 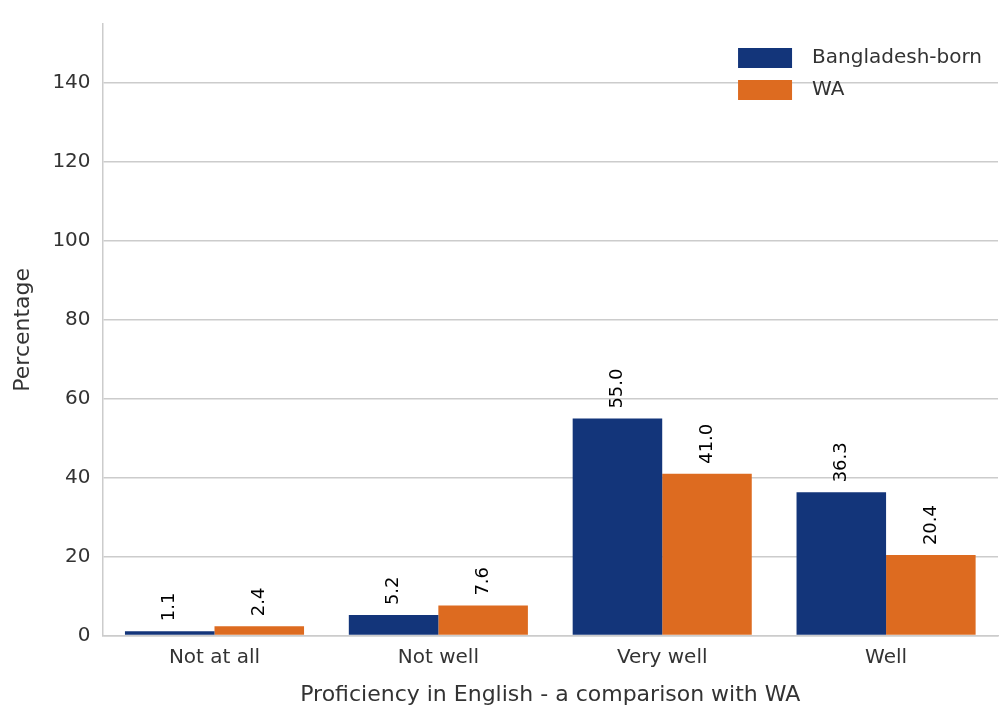 I want to click on data-label: 41.0, so click(x=705, y=443).